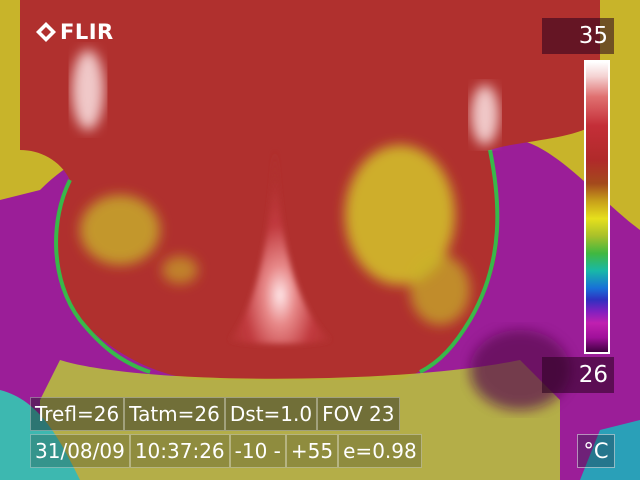  I want to click on scale-min-value: 26, so click(578, 375).